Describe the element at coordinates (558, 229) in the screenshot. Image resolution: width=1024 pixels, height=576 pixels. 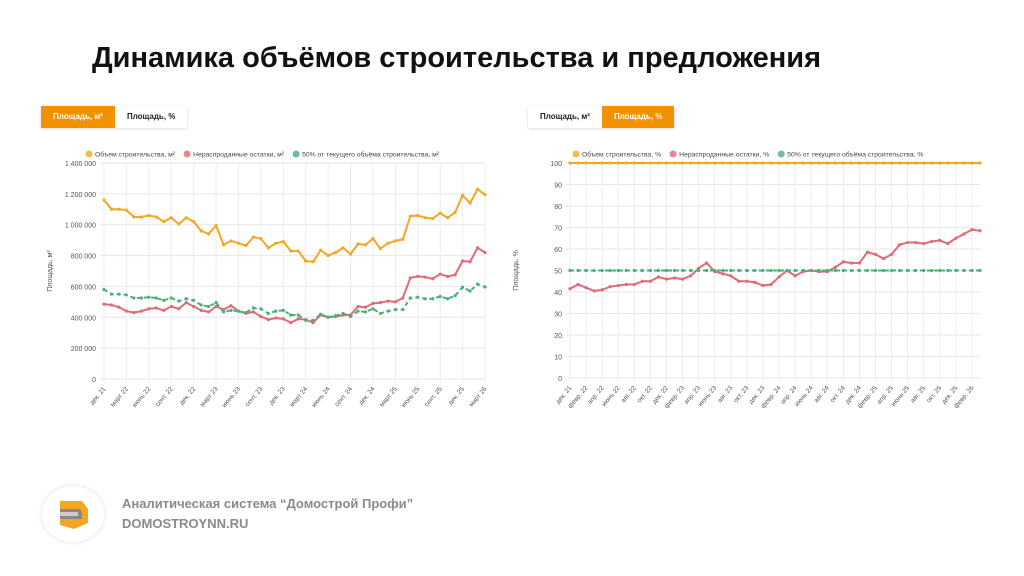
I see `y-tick-label: 70` at that location.